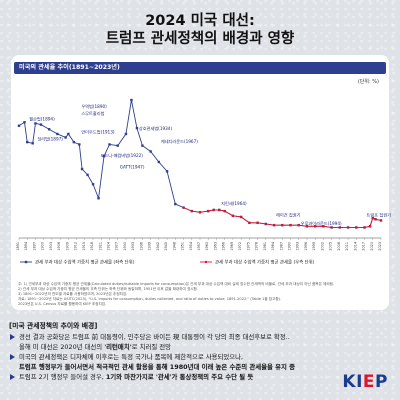 This screenshot has width=400, height=400. What do you see at coordinates (151, 347) in the screenshot?
I see `bullet-text: 로 치러질 전망` at bounding box center [151, 347].